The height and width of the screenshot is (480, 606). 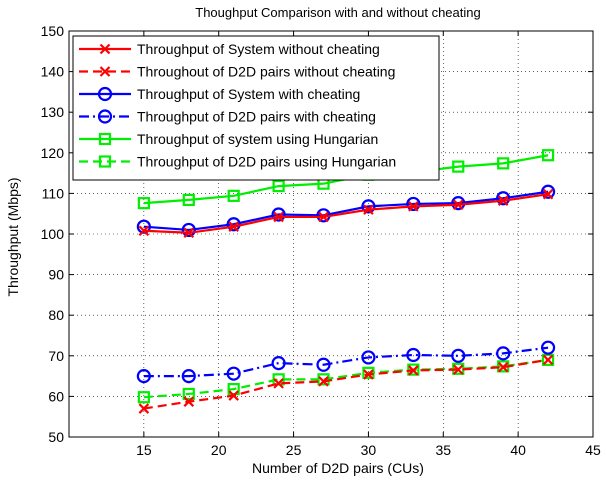 What do you see at coordinates (369, 450) in the screenshot?
I see `x-tick-label: 30` at bounding box center [369, 450].